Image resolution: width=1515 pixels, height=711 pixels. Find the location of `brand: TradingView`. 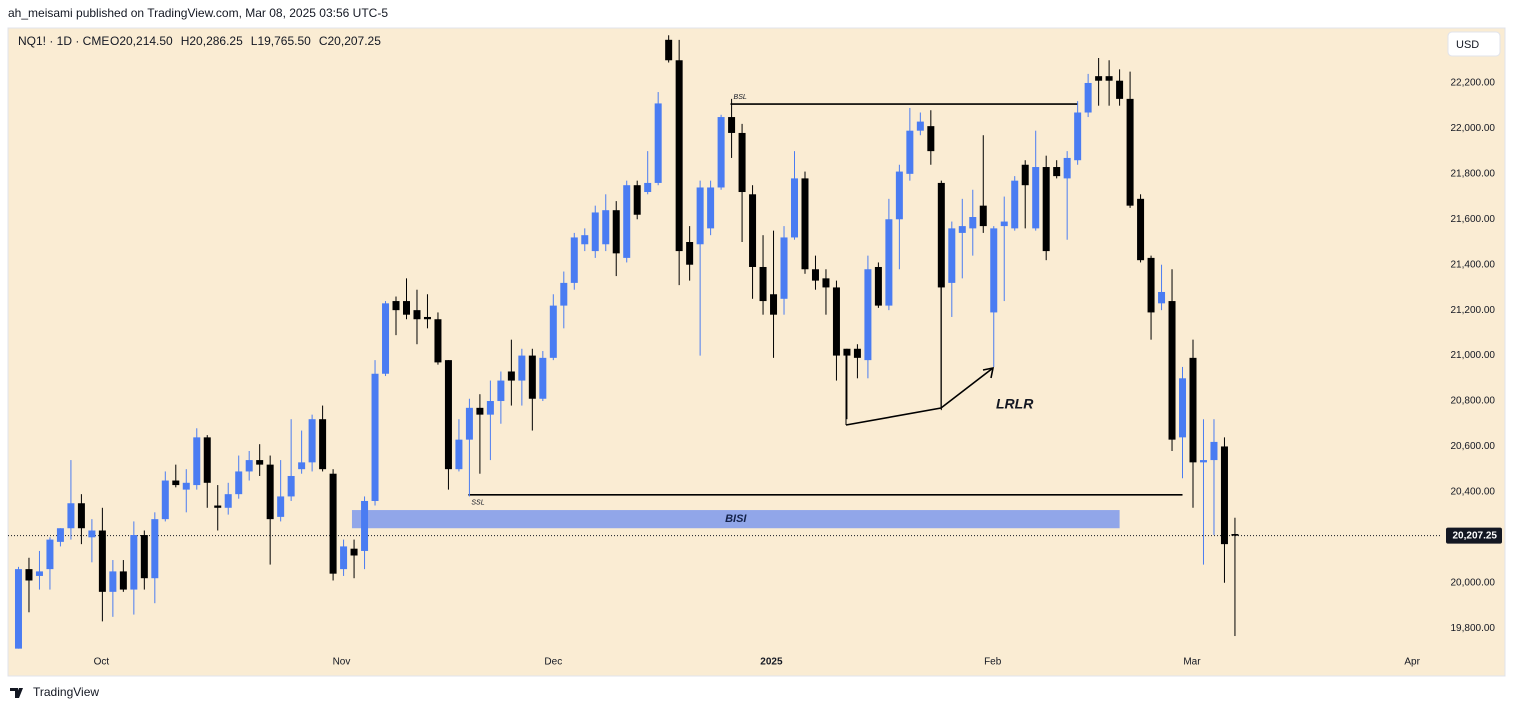

brand: TradingView is located at coordinates (54, 692).